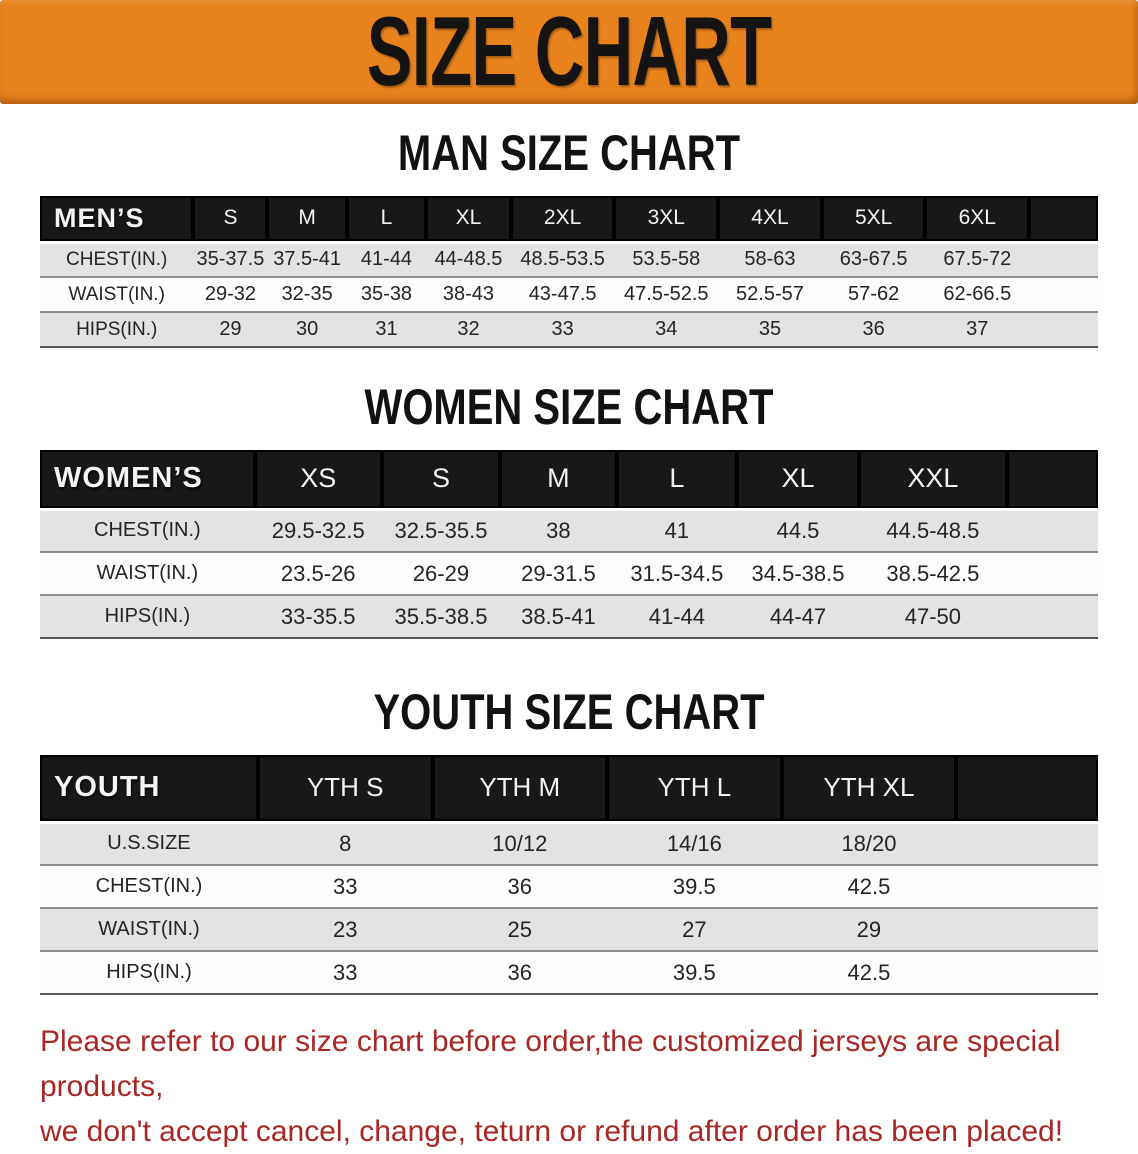 The height and width of the screenshot is (1154, 1138). I want to click on size-value: 35-38, so click(386, 294).